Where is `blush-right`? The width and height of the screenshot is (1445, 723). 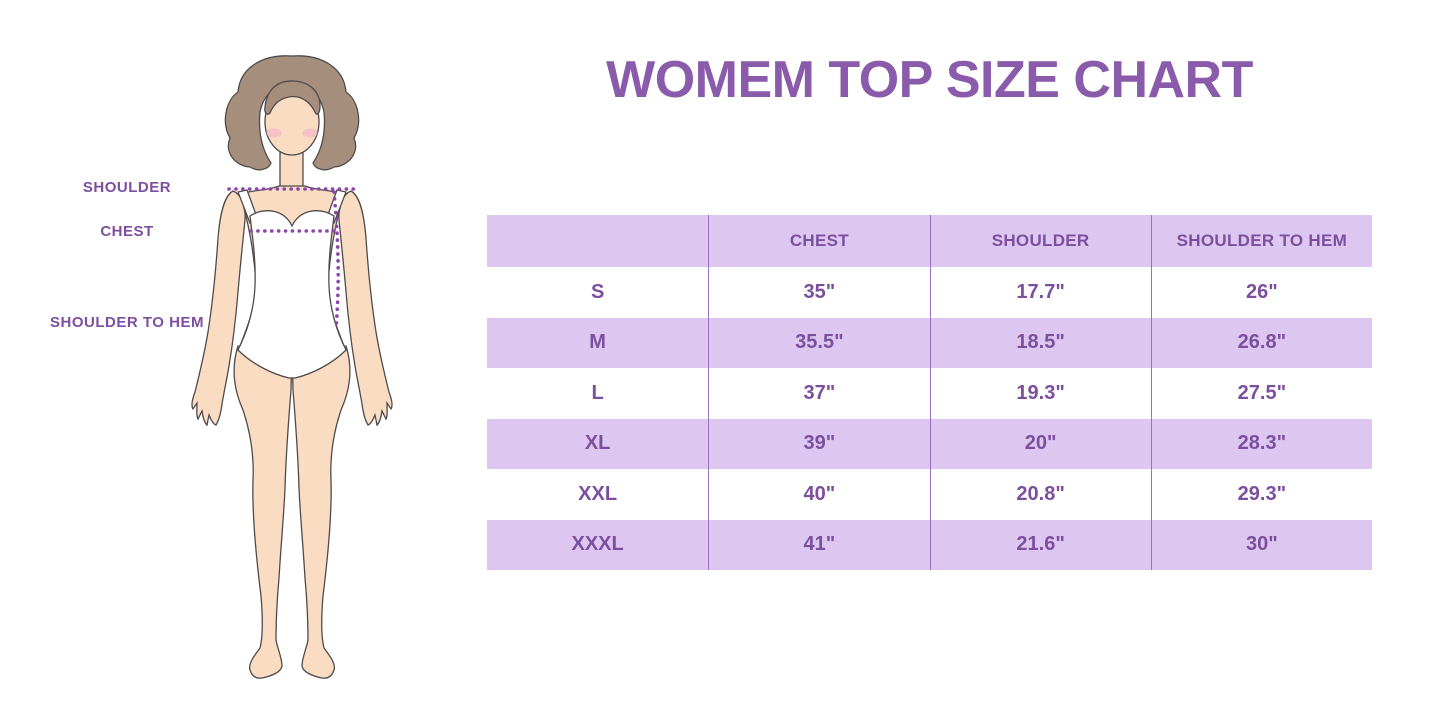
blush-right is located at coordinates (310, 133).